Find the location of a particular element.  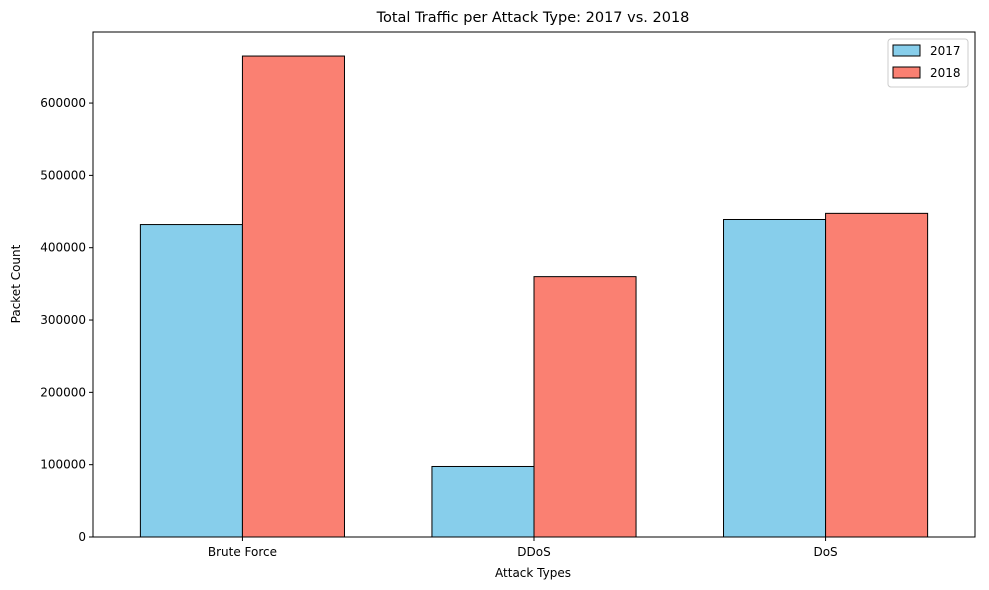

legend-label-2017: 2017 is located at coordinates (945, 51).